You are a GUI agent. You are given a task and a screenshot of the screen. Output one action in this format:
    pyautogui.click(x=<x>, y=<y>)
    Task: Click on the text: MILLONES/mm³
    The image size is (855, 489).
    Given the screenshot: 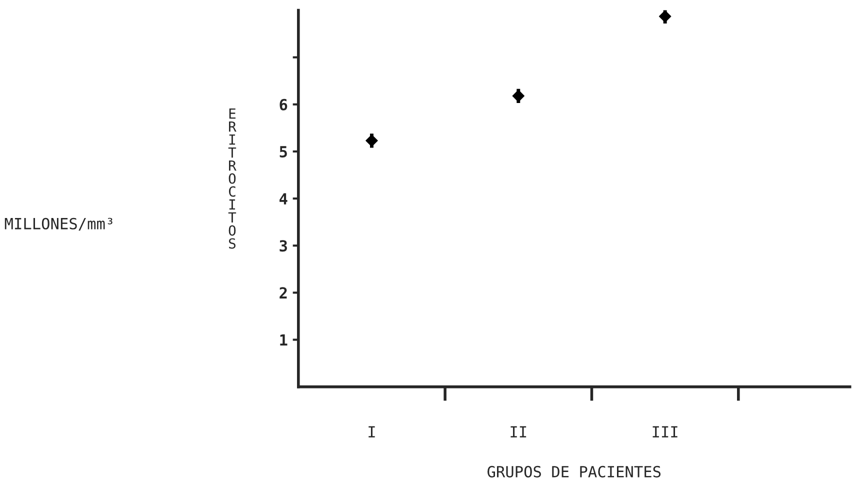 What is the action you would take?
    pyautogui.click(x=58, y=224)
    